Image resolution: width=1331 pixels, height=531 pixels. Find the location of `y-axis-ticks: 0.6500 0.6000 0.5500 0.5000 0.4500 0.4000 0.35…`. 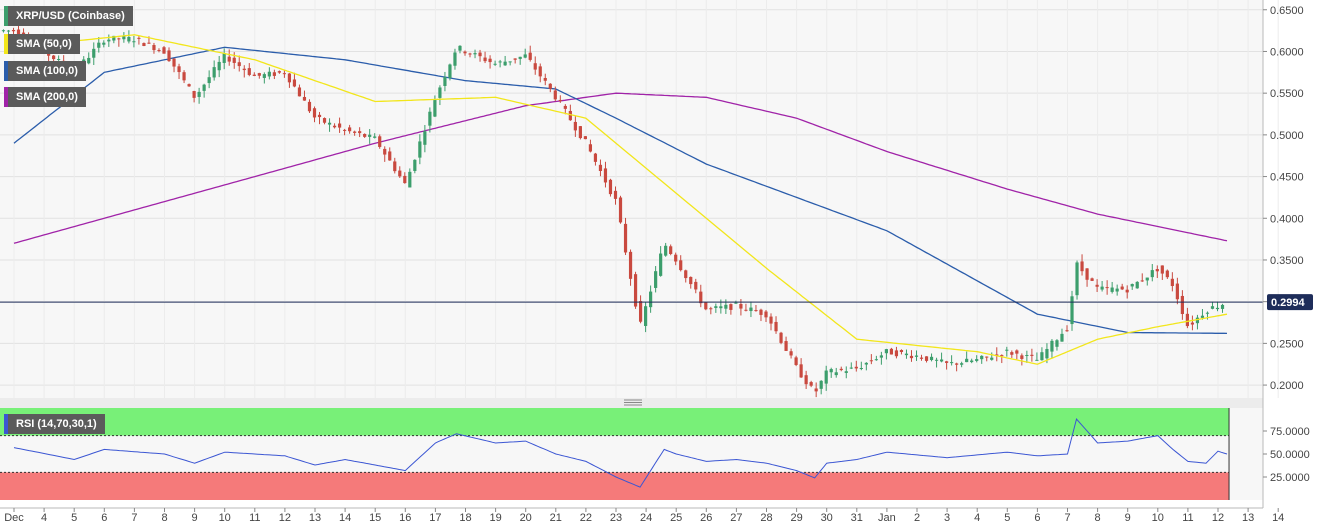

y-axis-ticks: 0.6500 0.6000 0.5500 0.5000 0.4500 0.4000 0.35… is located at coordinates (1283, 198).